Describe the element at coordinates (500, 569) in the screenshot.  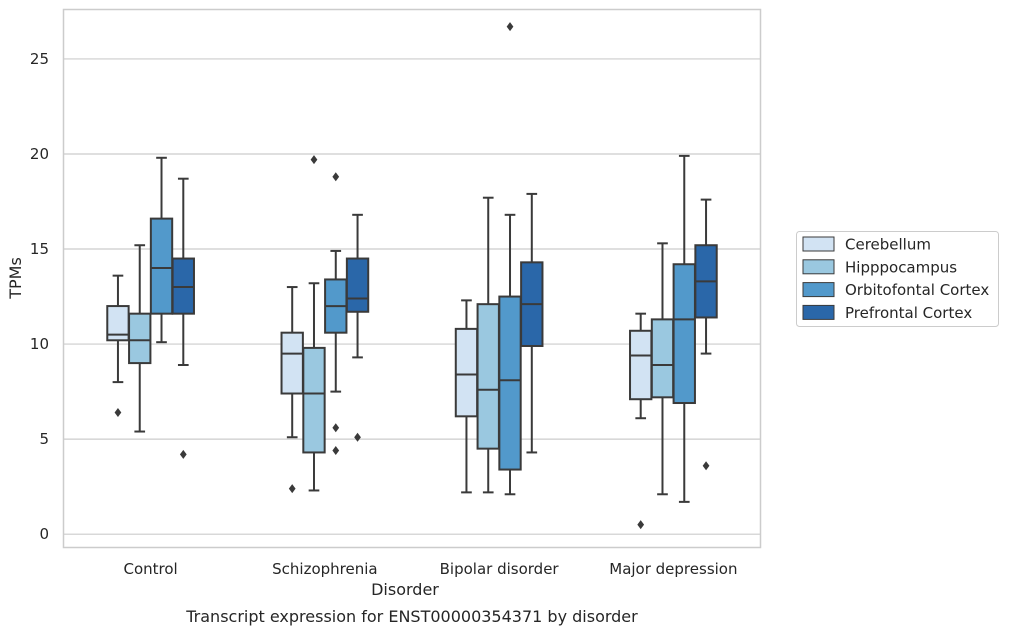
I see `x-tick-label: Bipolar disorder` at that location.